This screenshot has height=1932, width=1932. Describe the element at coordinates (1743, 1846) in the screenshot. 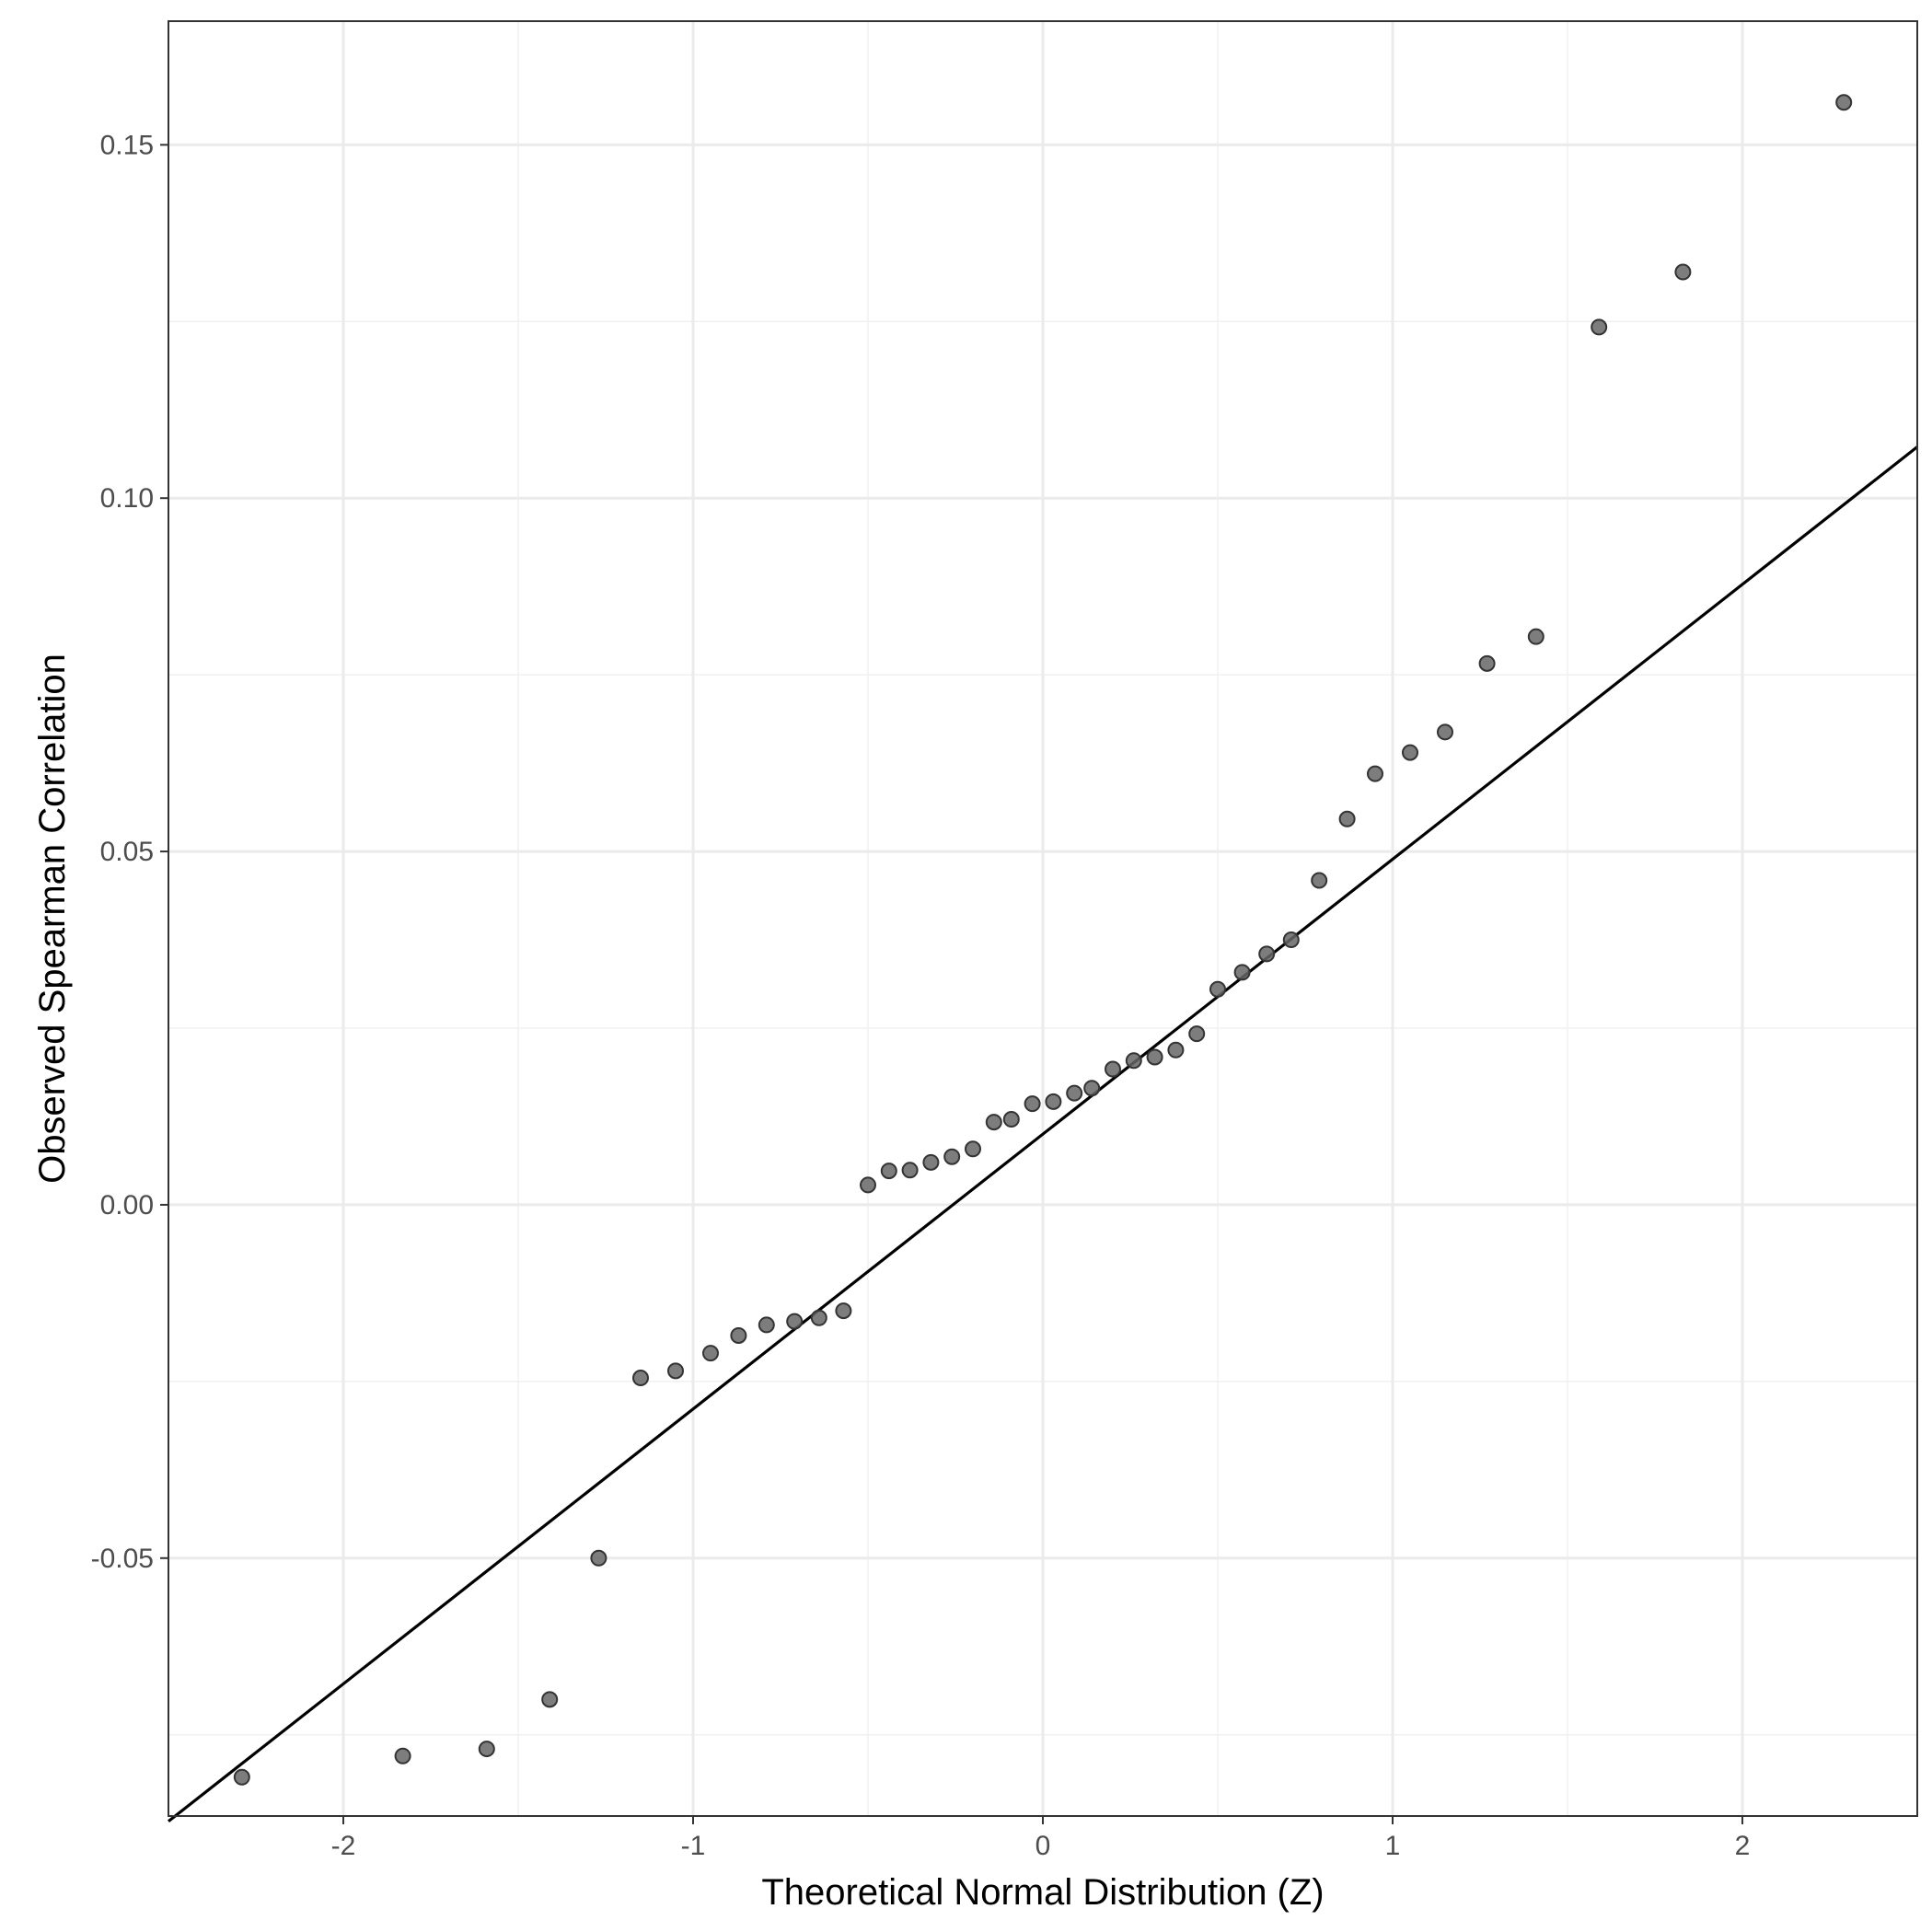

I see `x-tick-label: 2` at that location.